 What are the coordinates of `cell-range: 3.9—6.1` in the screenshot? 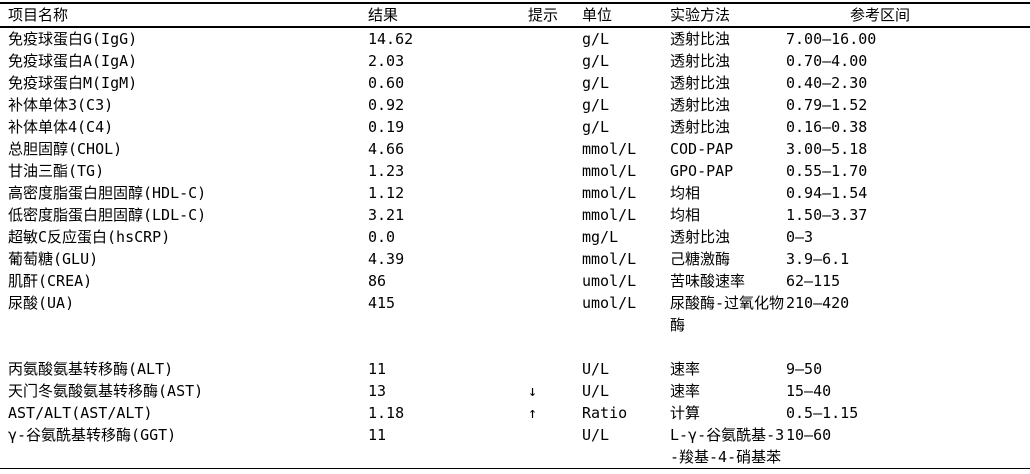 It's located at (818, 259).